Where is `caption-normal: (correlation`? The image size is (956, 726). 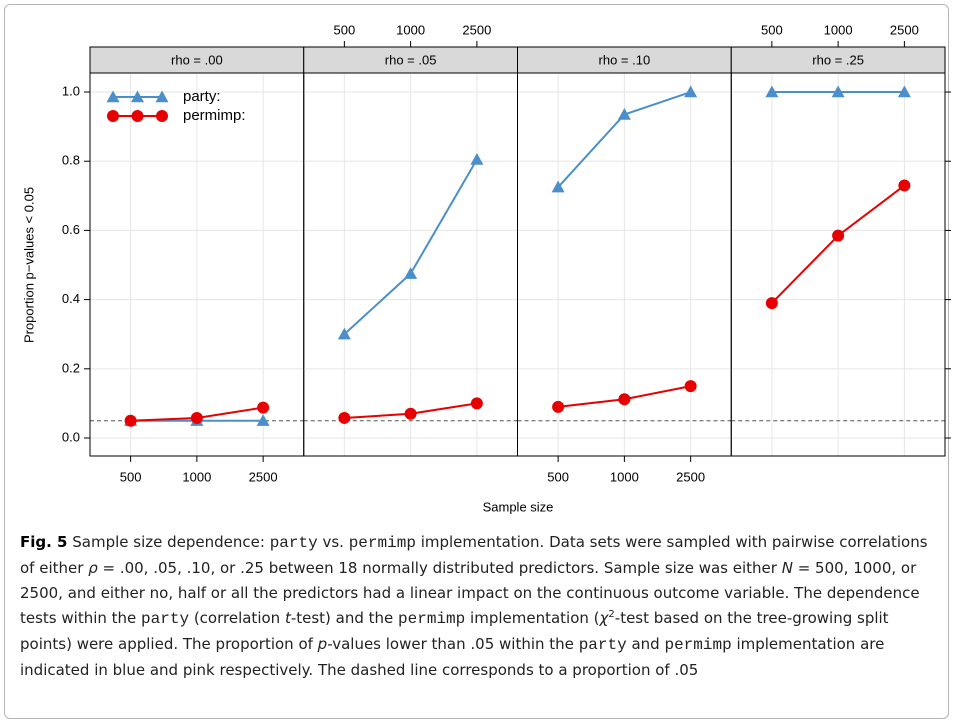 caption-normal: (correlation is located at coordinates (237, 618).